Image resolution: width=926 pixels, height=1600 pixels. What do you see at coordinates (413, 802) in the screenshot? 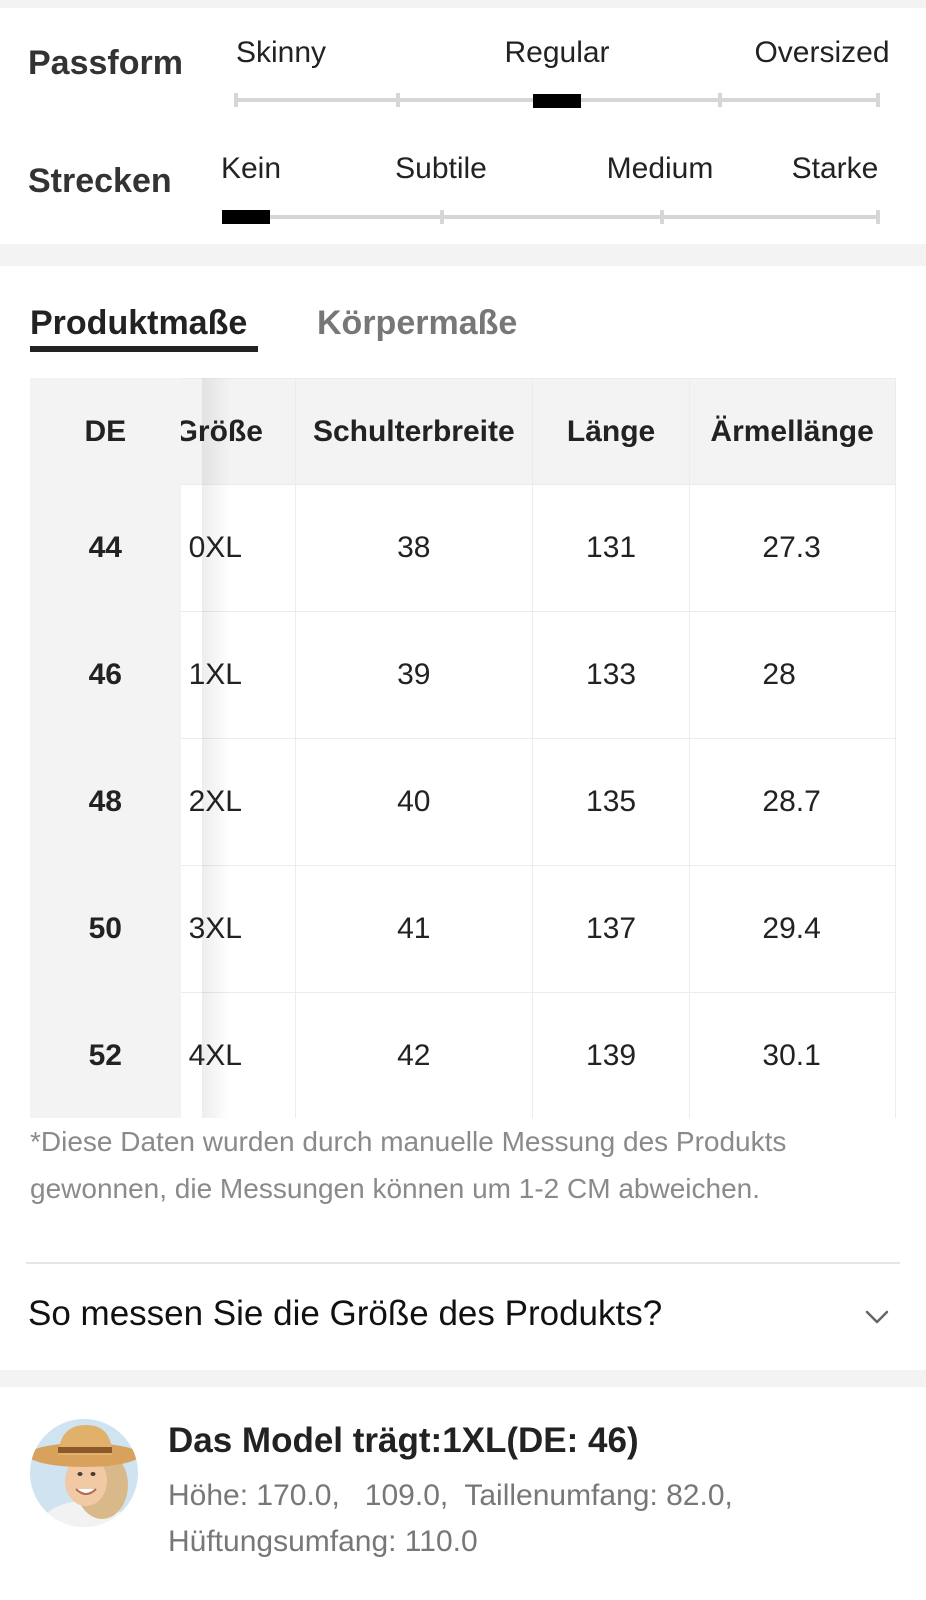
I see `cell-shoulder: 40` at bounding box center [413, 802].